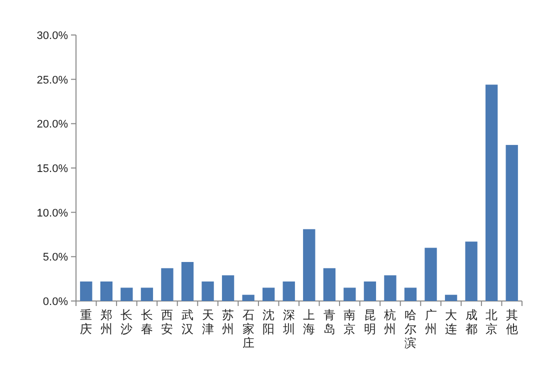 The width and height of the screenshot is (554, 368). I want to click on x-tick-label: 长春, so click(146, 322).